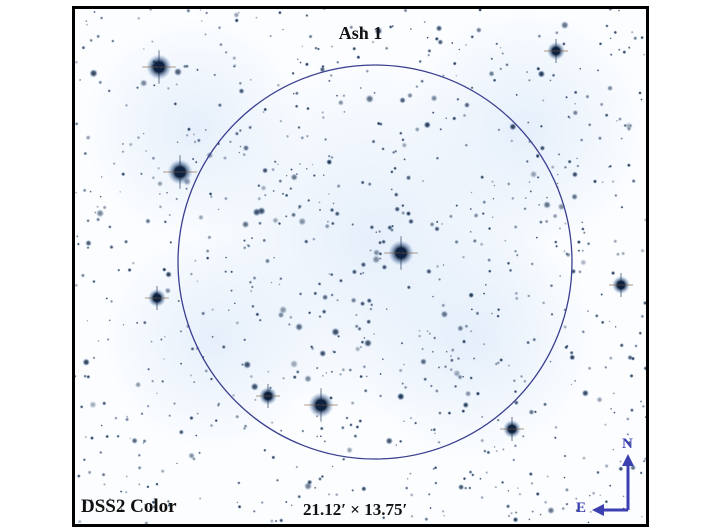  Describe the element at coordinates (613, 485) in the screenshot. I see `compass-arrows-icon` at that location.